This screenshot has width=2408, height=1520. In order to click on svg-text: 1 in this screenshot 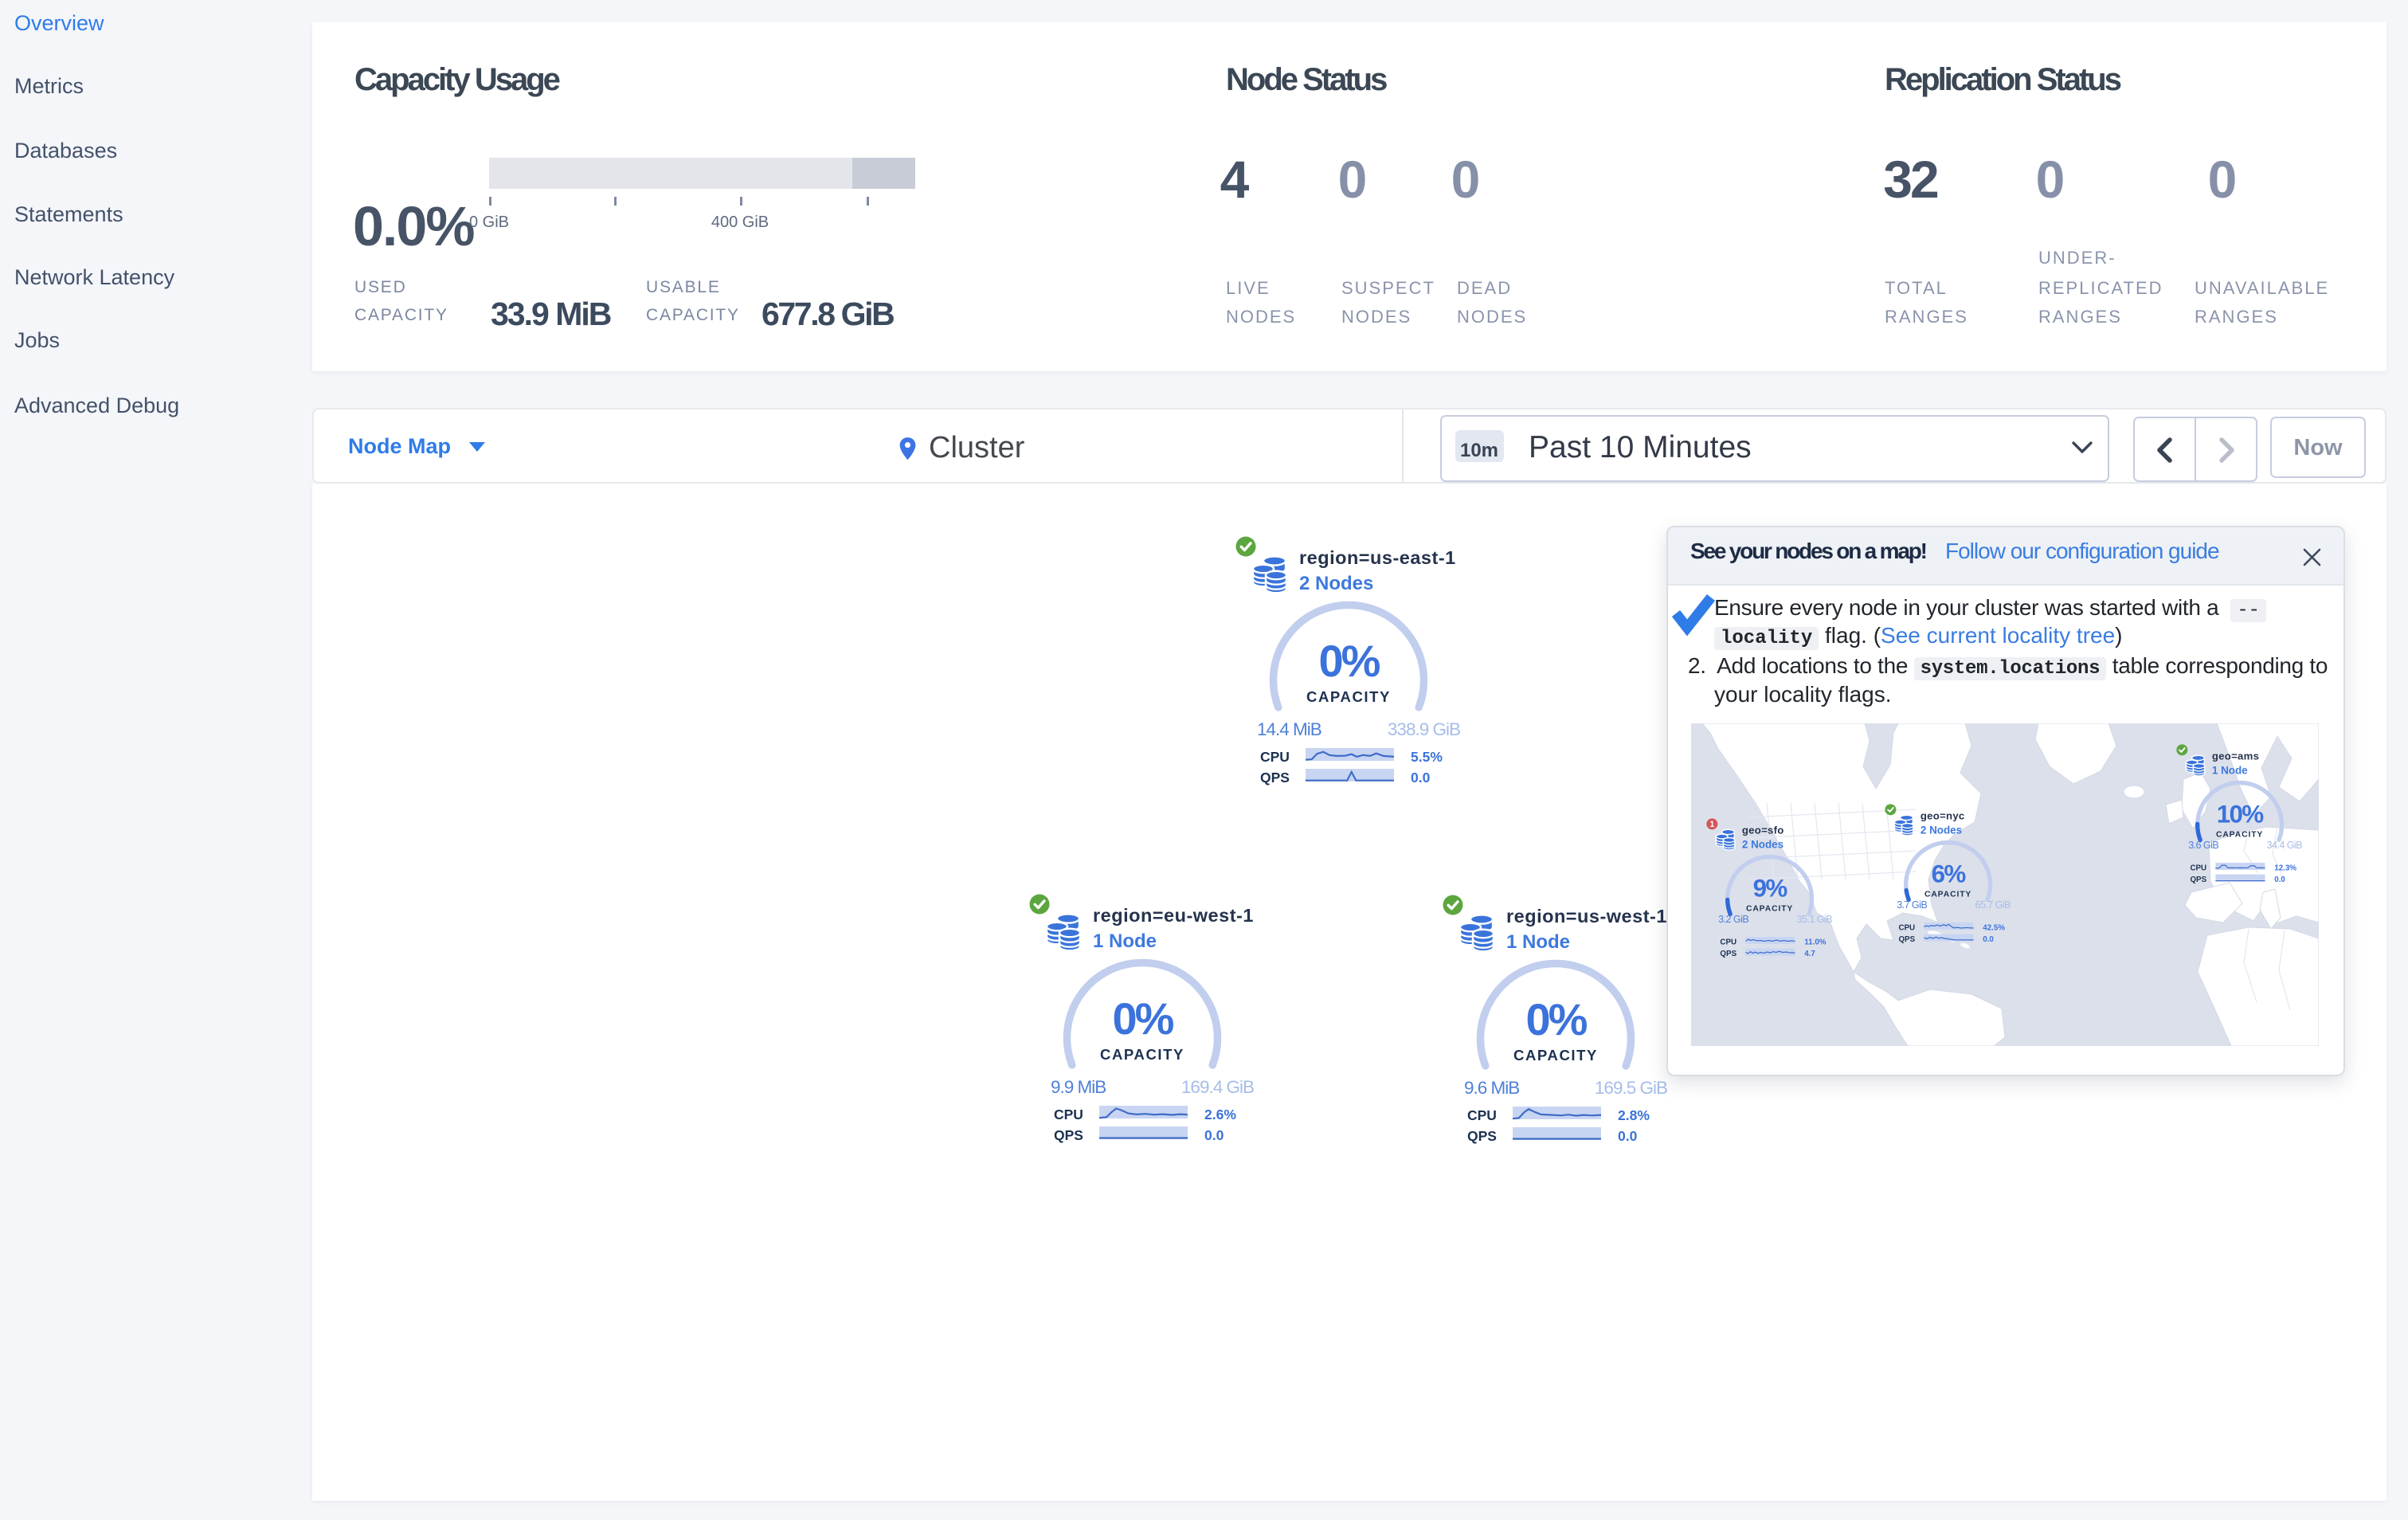, I will do `click(1712, 825)`.